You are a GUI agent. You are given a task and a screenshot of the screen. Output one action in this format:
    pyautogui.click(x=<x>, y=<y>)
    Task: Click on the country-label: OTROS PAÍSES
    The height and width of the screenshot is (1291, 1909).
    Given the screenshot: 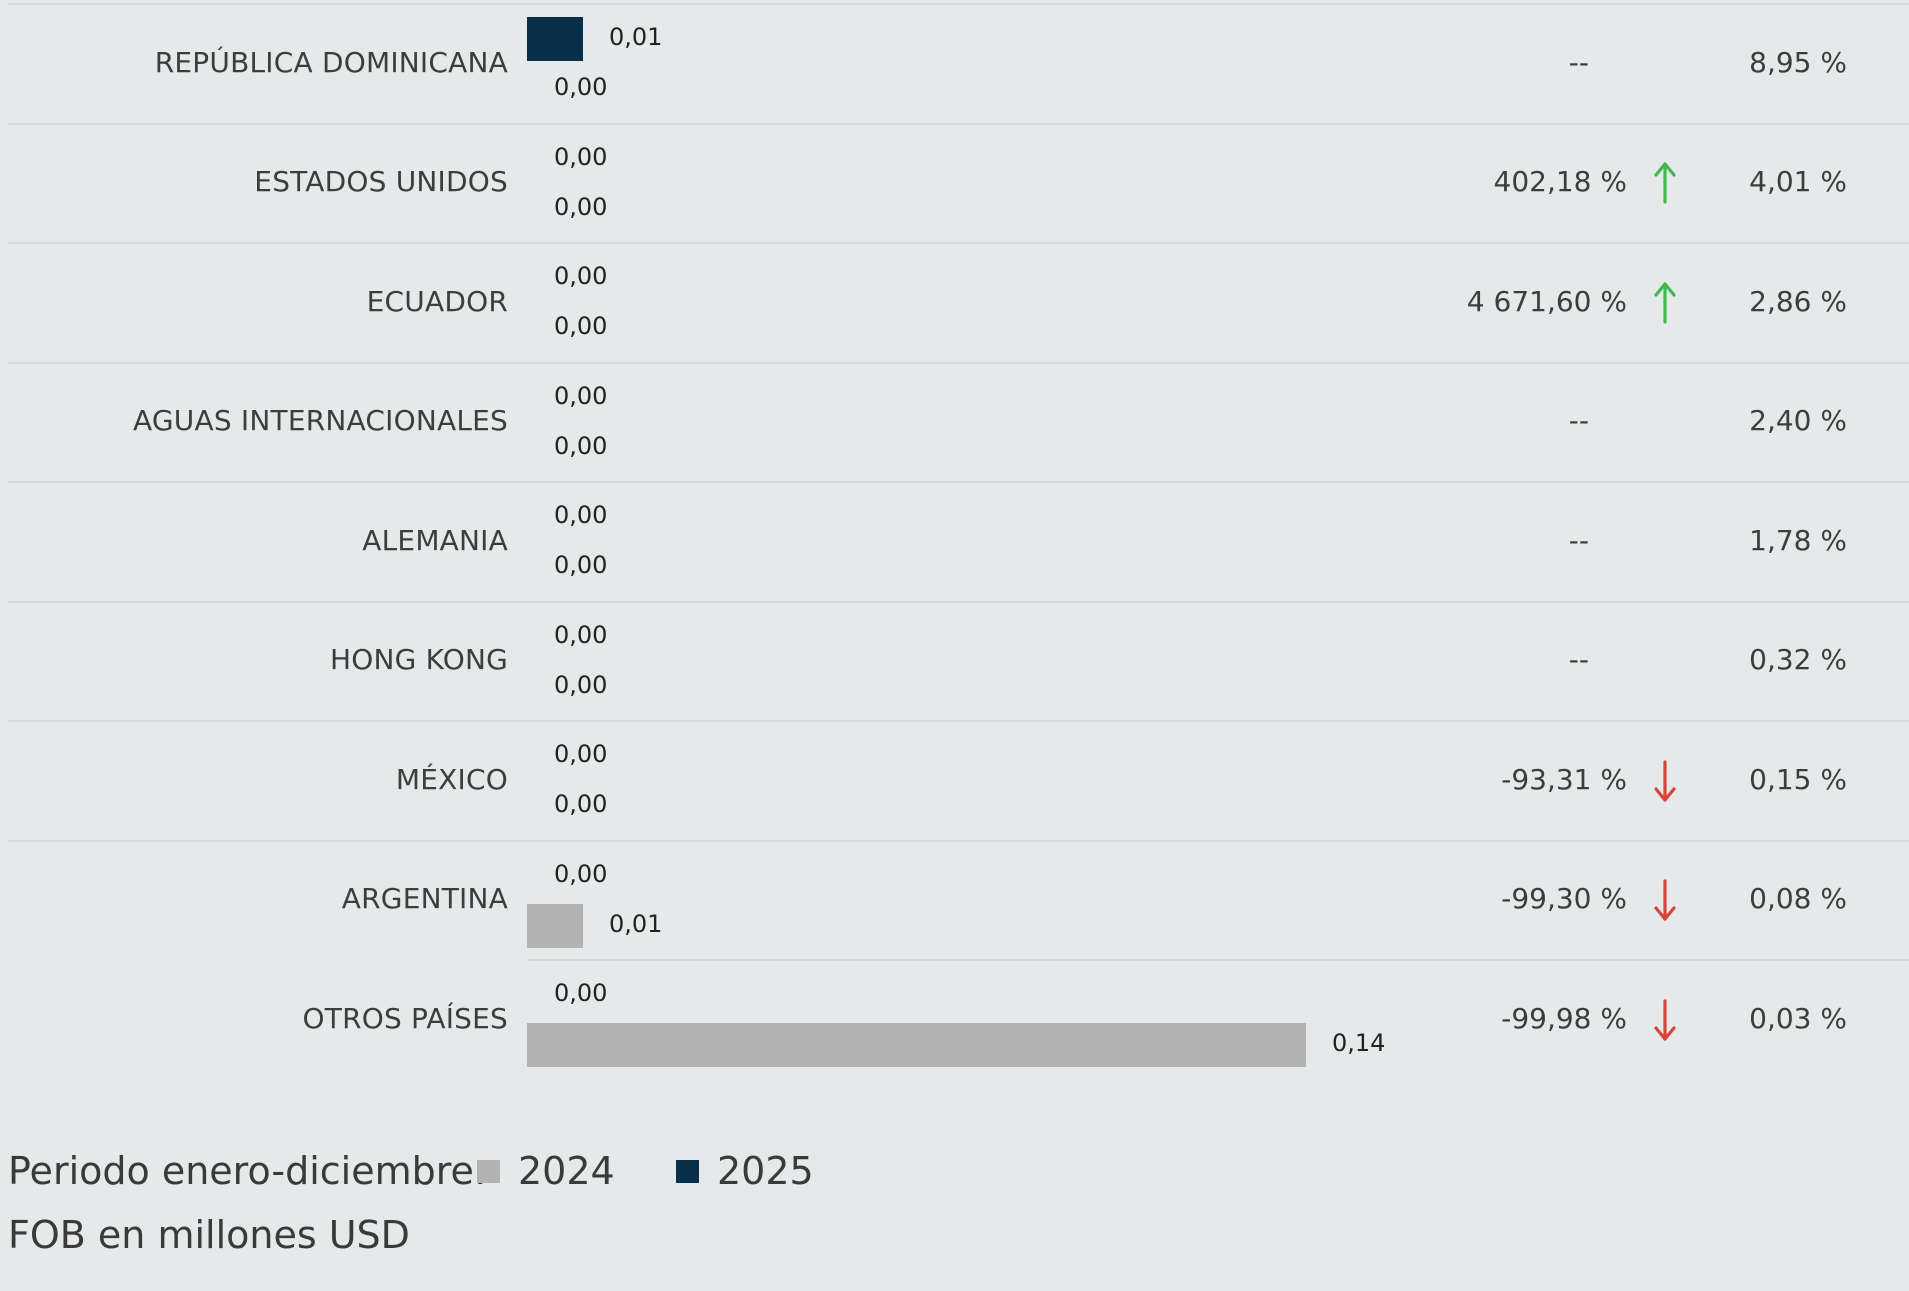 What is the action you would take?
    pyautogui.click(x=405, y=1018)
    